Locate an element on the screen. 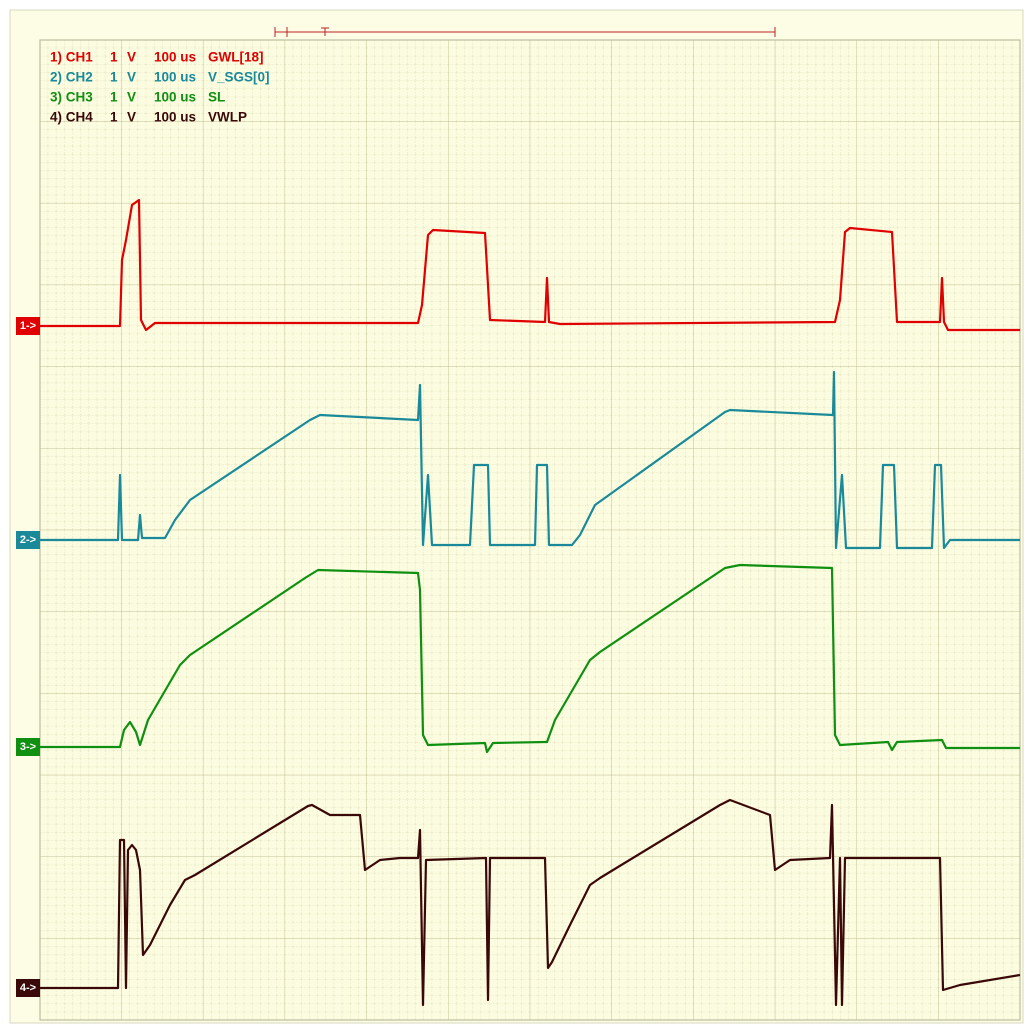  channel-marker-label: 4-> is located at coordinates (28, 988).